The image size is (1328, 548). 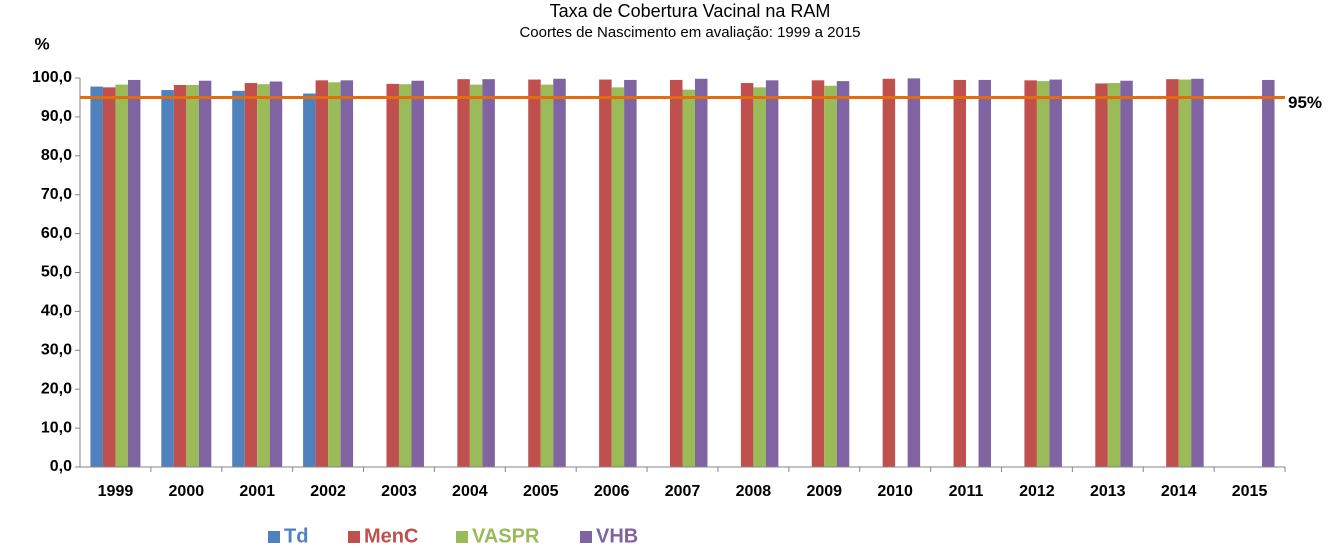 I want to click on x-tick-label: 2005, so click(x=541, y=491).